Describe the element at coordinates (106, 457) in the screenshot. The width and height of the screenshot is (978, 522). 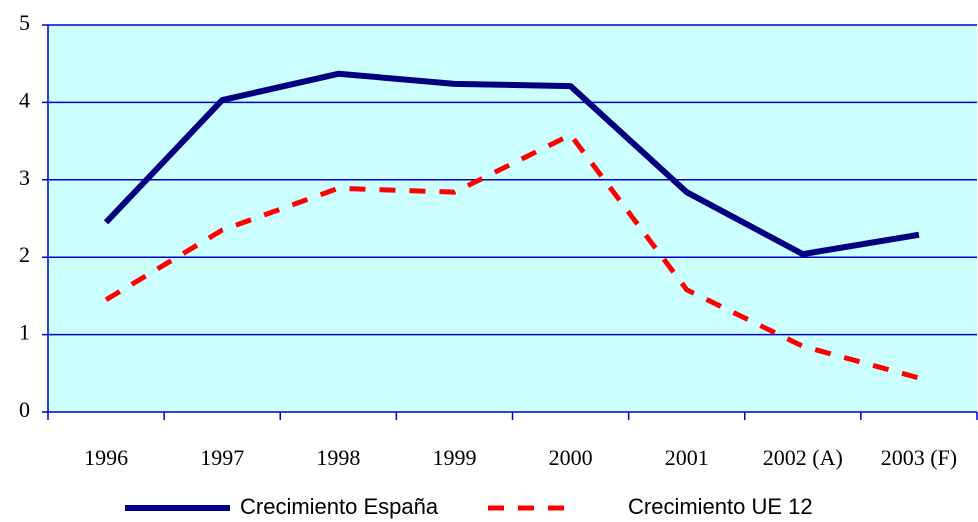
I see `x-tick-label: 1996` at that location.